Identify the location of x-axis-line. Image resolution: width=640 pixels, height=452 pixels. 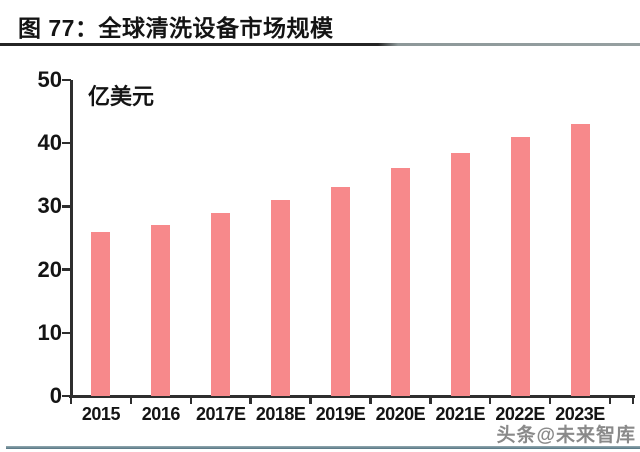
(352, 396).